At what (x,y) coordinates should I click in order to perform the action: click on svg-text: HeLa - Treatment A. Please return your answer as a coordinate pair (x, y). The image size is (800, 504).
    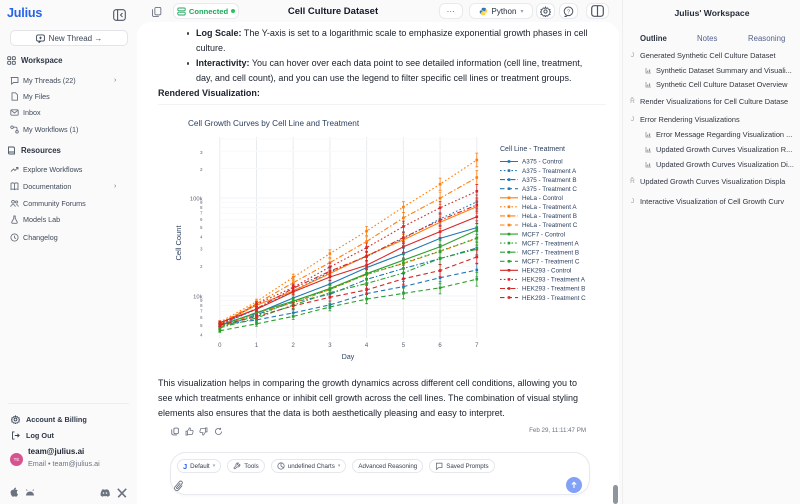
    Looking at the image, I should click on (549, 207).